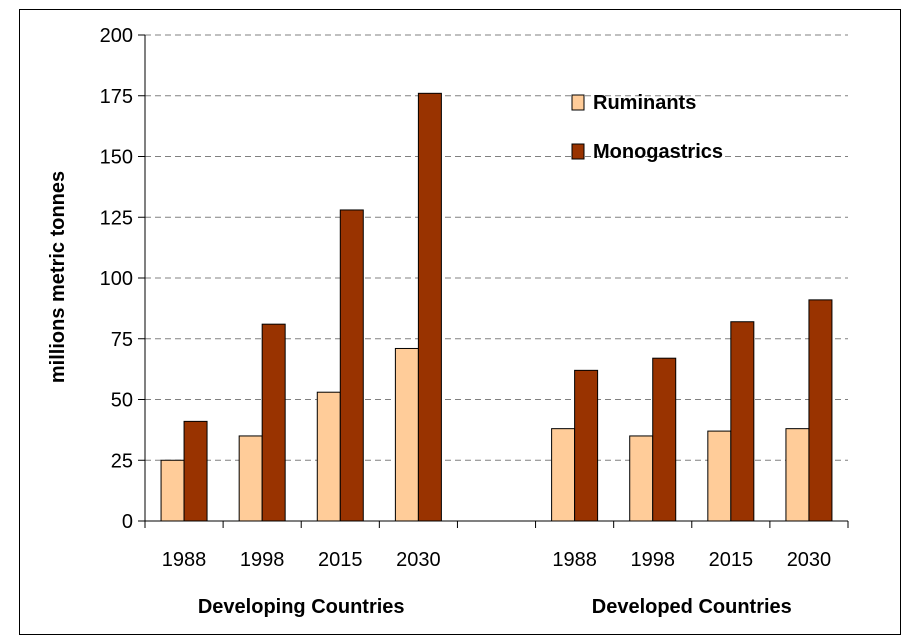 The image size is (908, 641). What do you see at coordinates (58, 277) in the screenshot?
I see `y-axis-title: millions metric tonnes` at bounding box center [58, 277].